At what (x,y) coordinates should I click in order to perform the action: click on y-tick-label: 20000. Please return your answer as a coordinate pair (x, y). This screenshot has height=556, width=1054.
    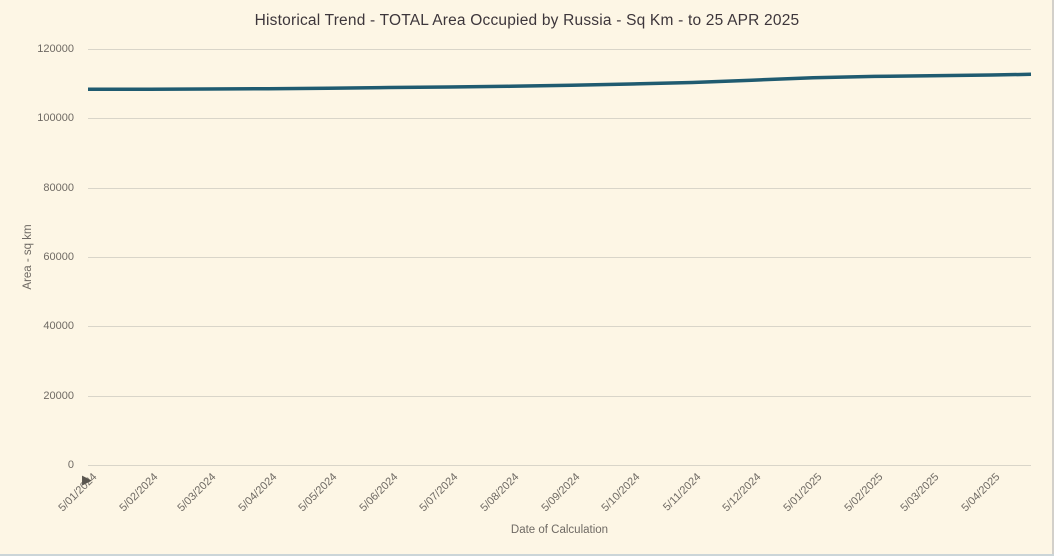
    Looking at the image, I should click on (58, 396).